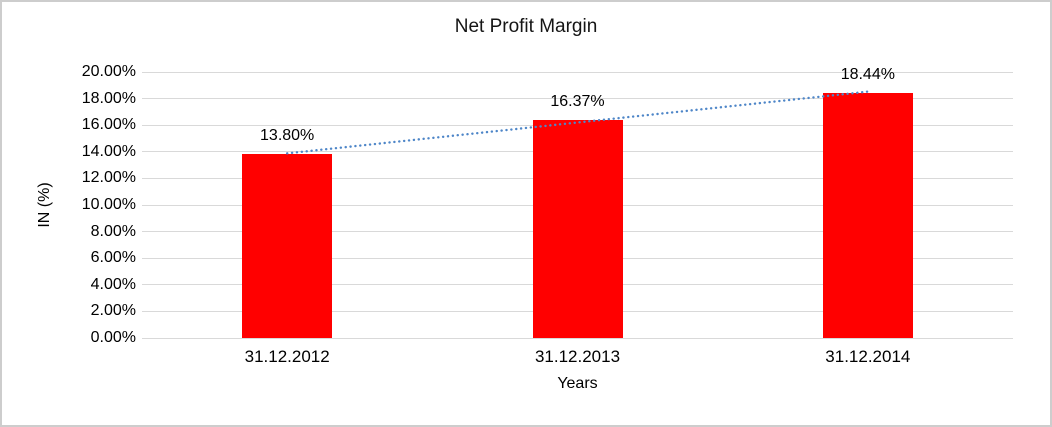 This screenshot has height=427, width=1052. I want to click on bar-31.12.2014, so click(867, 215).